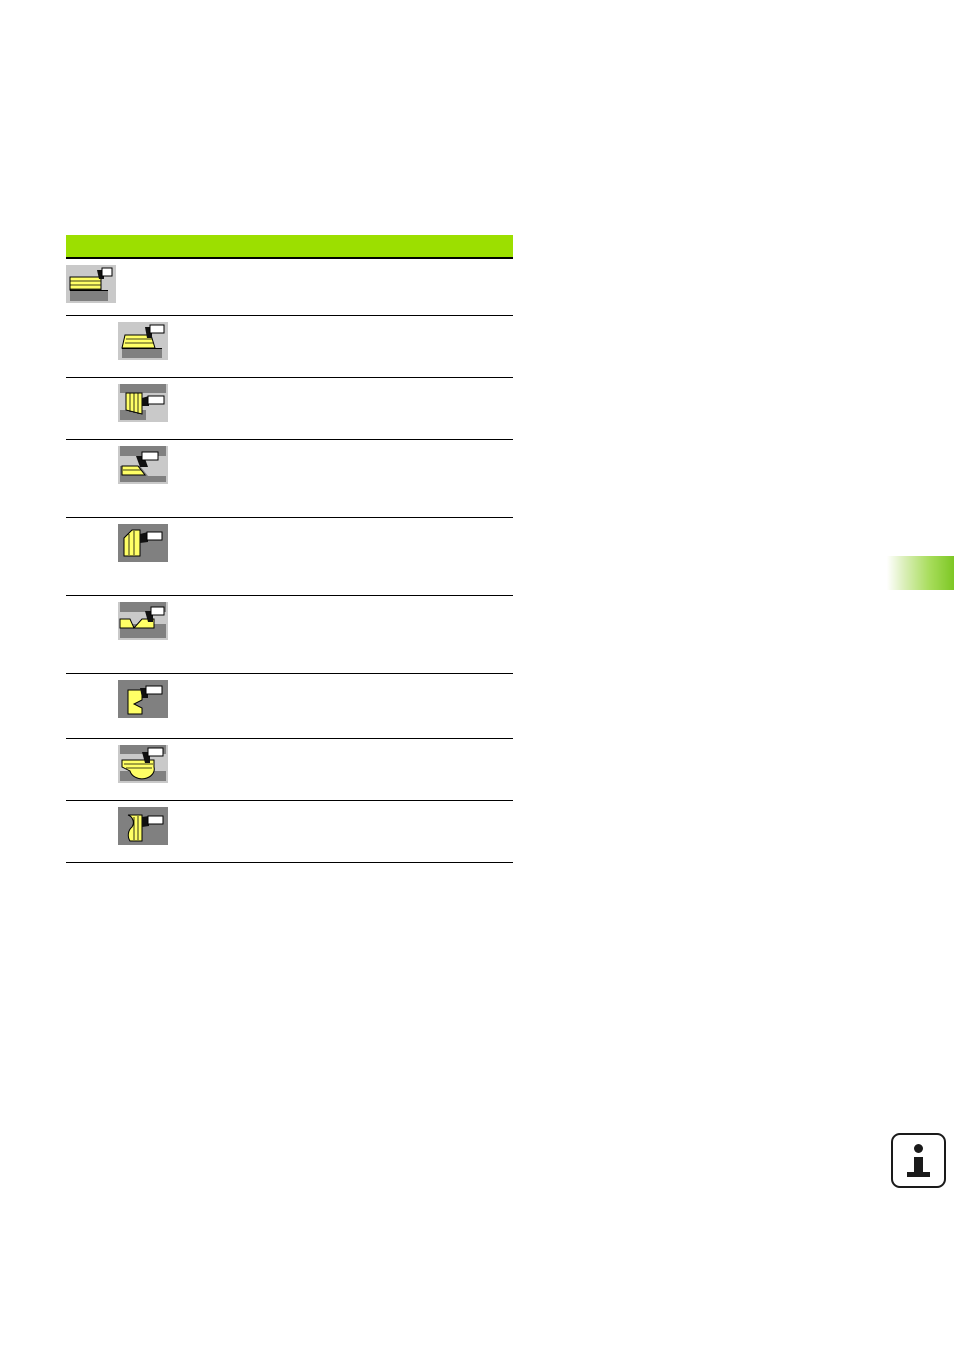 Image resolution: width=954 pixels, height=1350 pixels. What do you see at coordinates (143, 343) in the screenshot?
I see `turning-cycle-roughing-longitudinal-plunge-icon` at bounding box center [143, 343].